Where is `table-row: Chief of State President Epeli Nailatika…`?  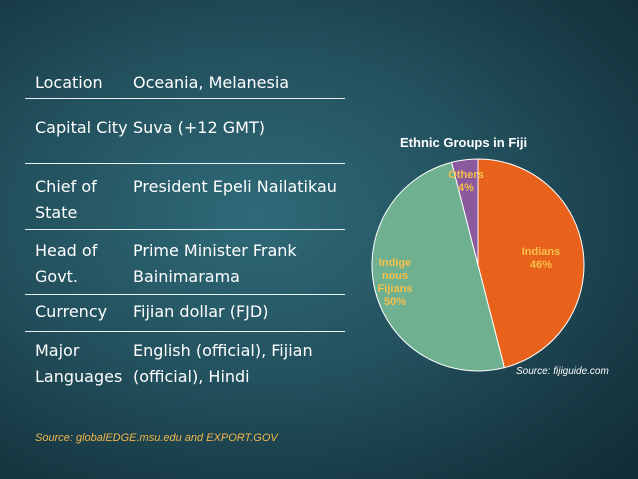 table-row: Chief of State President Epeli Nailatika… is located at coordinates (185, 197).